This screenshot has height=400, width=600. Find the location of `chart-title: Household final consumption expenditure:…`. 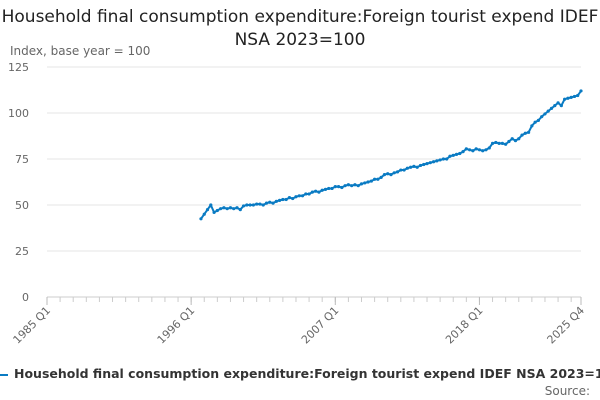

chart-title: Household final consumption expenditure:… is located at coordinates (300, 28).